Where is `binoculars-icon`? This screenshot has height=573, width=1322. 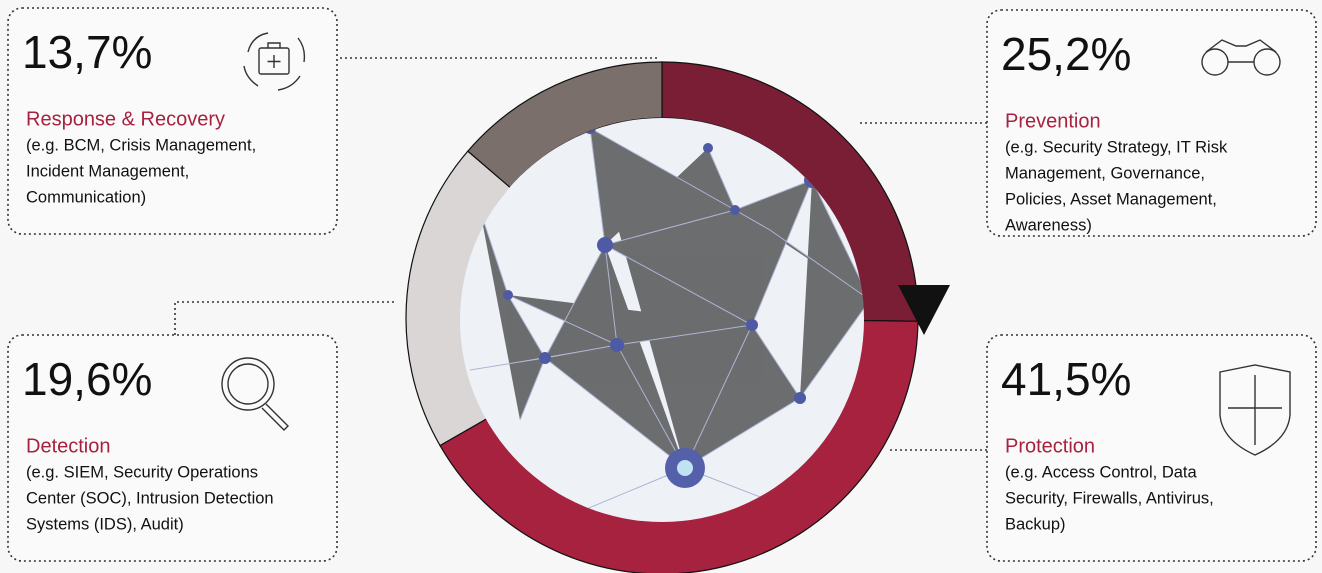 binoculars-icon is located at coordinates (1241, 57).